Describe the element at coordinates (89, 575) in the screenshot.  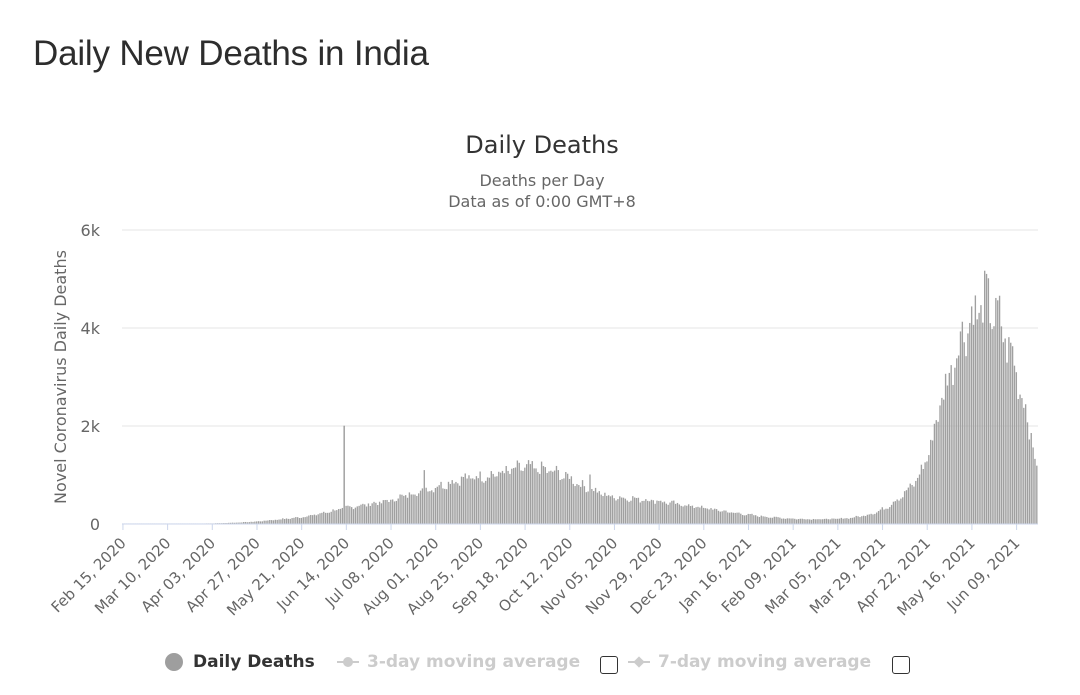
I see `x-tick-label: Feb 15, 2020` at that location.